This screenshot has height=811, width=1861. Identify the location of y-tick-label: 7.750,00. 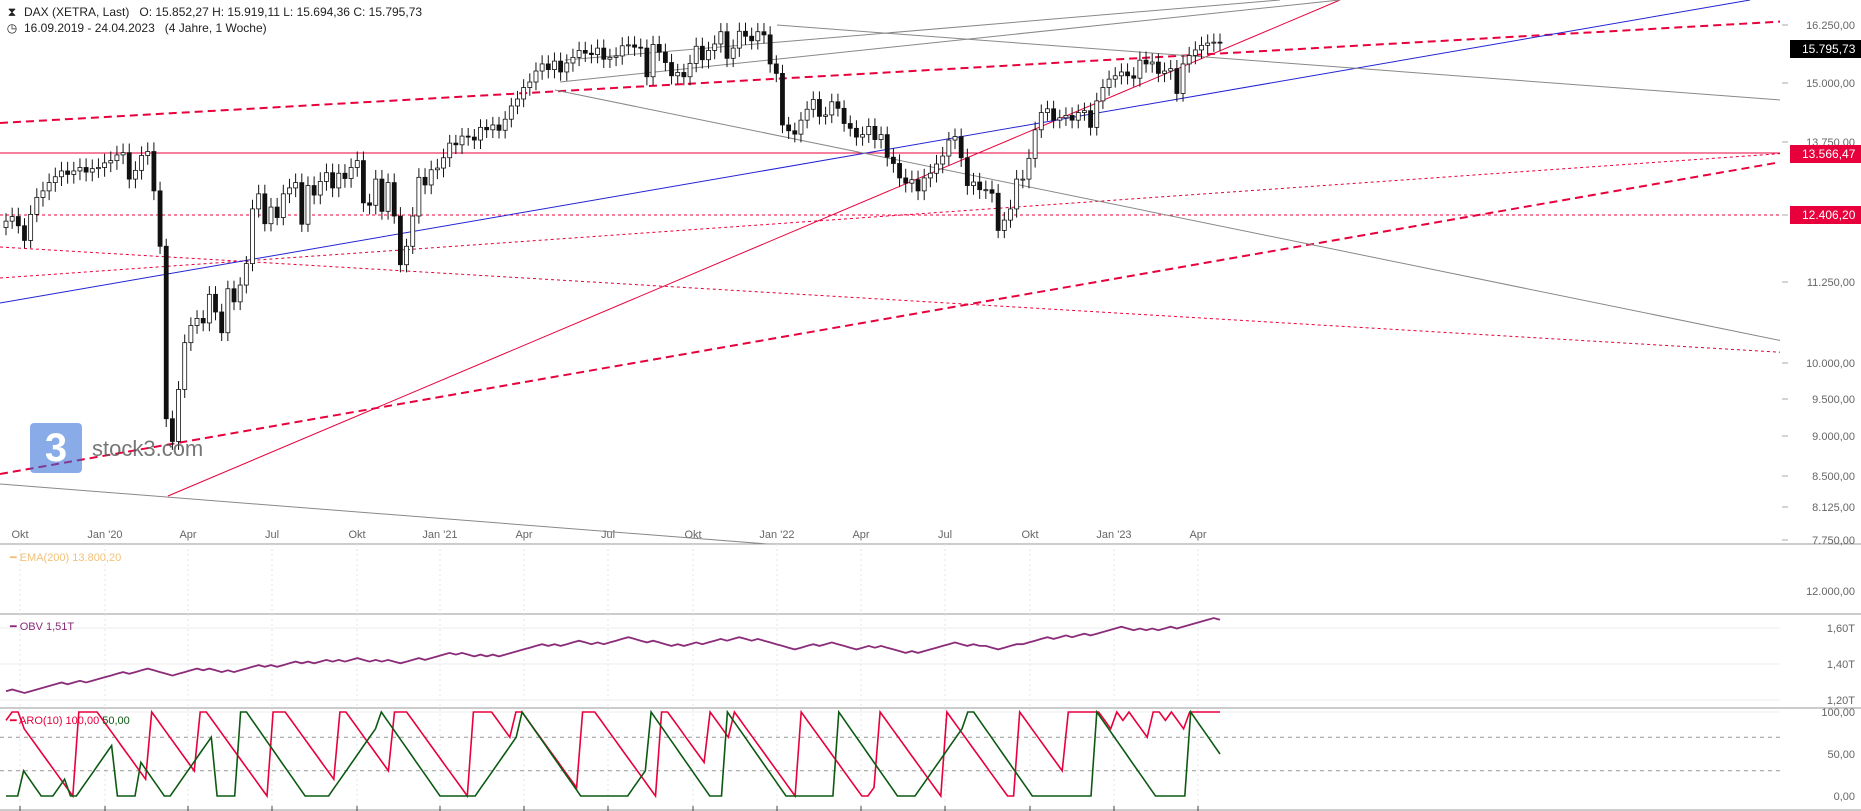
(1833, 541).